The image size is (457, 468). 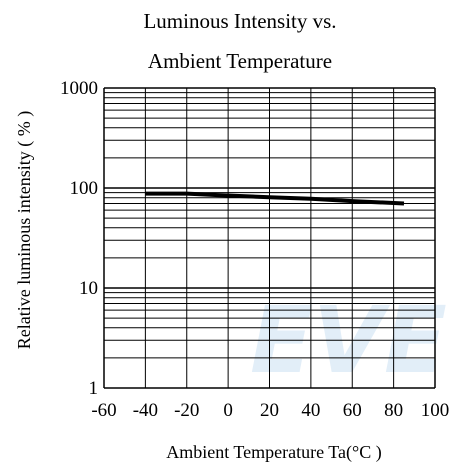 What do you see at coordinates (84, 188) in the screenshot?
I see `y-tick-label: 100` at bounding box center [84, 188].